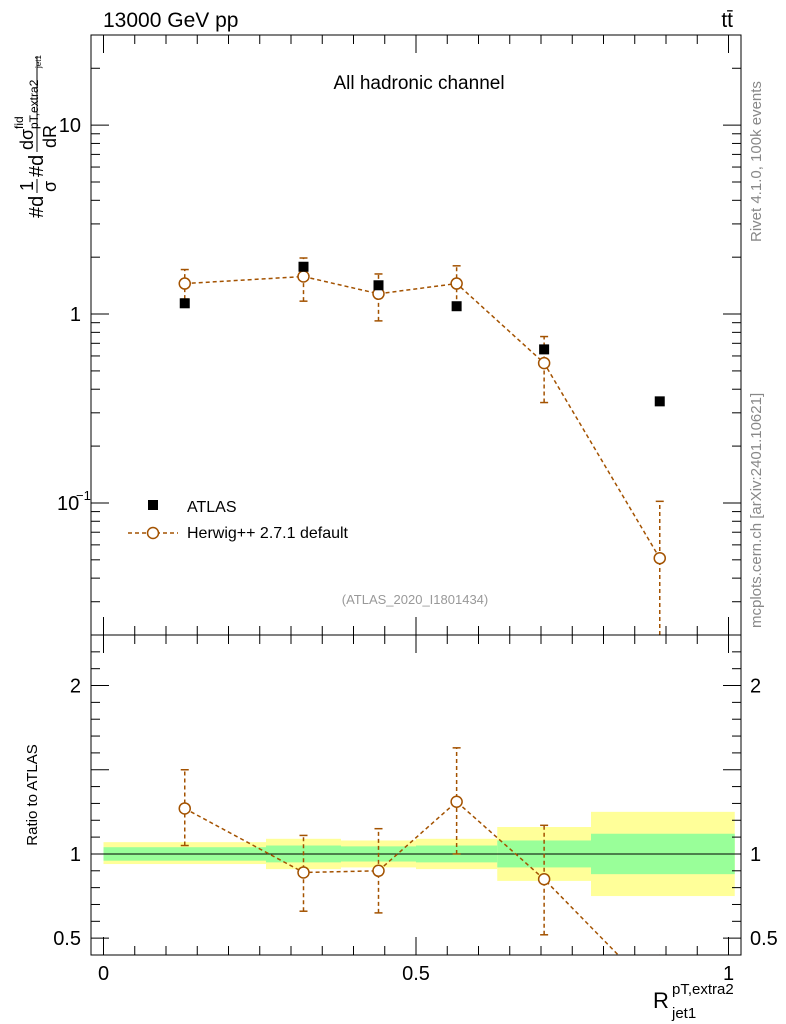  Describe the element at coordinates (50, 186) in the screenshot. I see `ylabel-sigma: σ` at that location.